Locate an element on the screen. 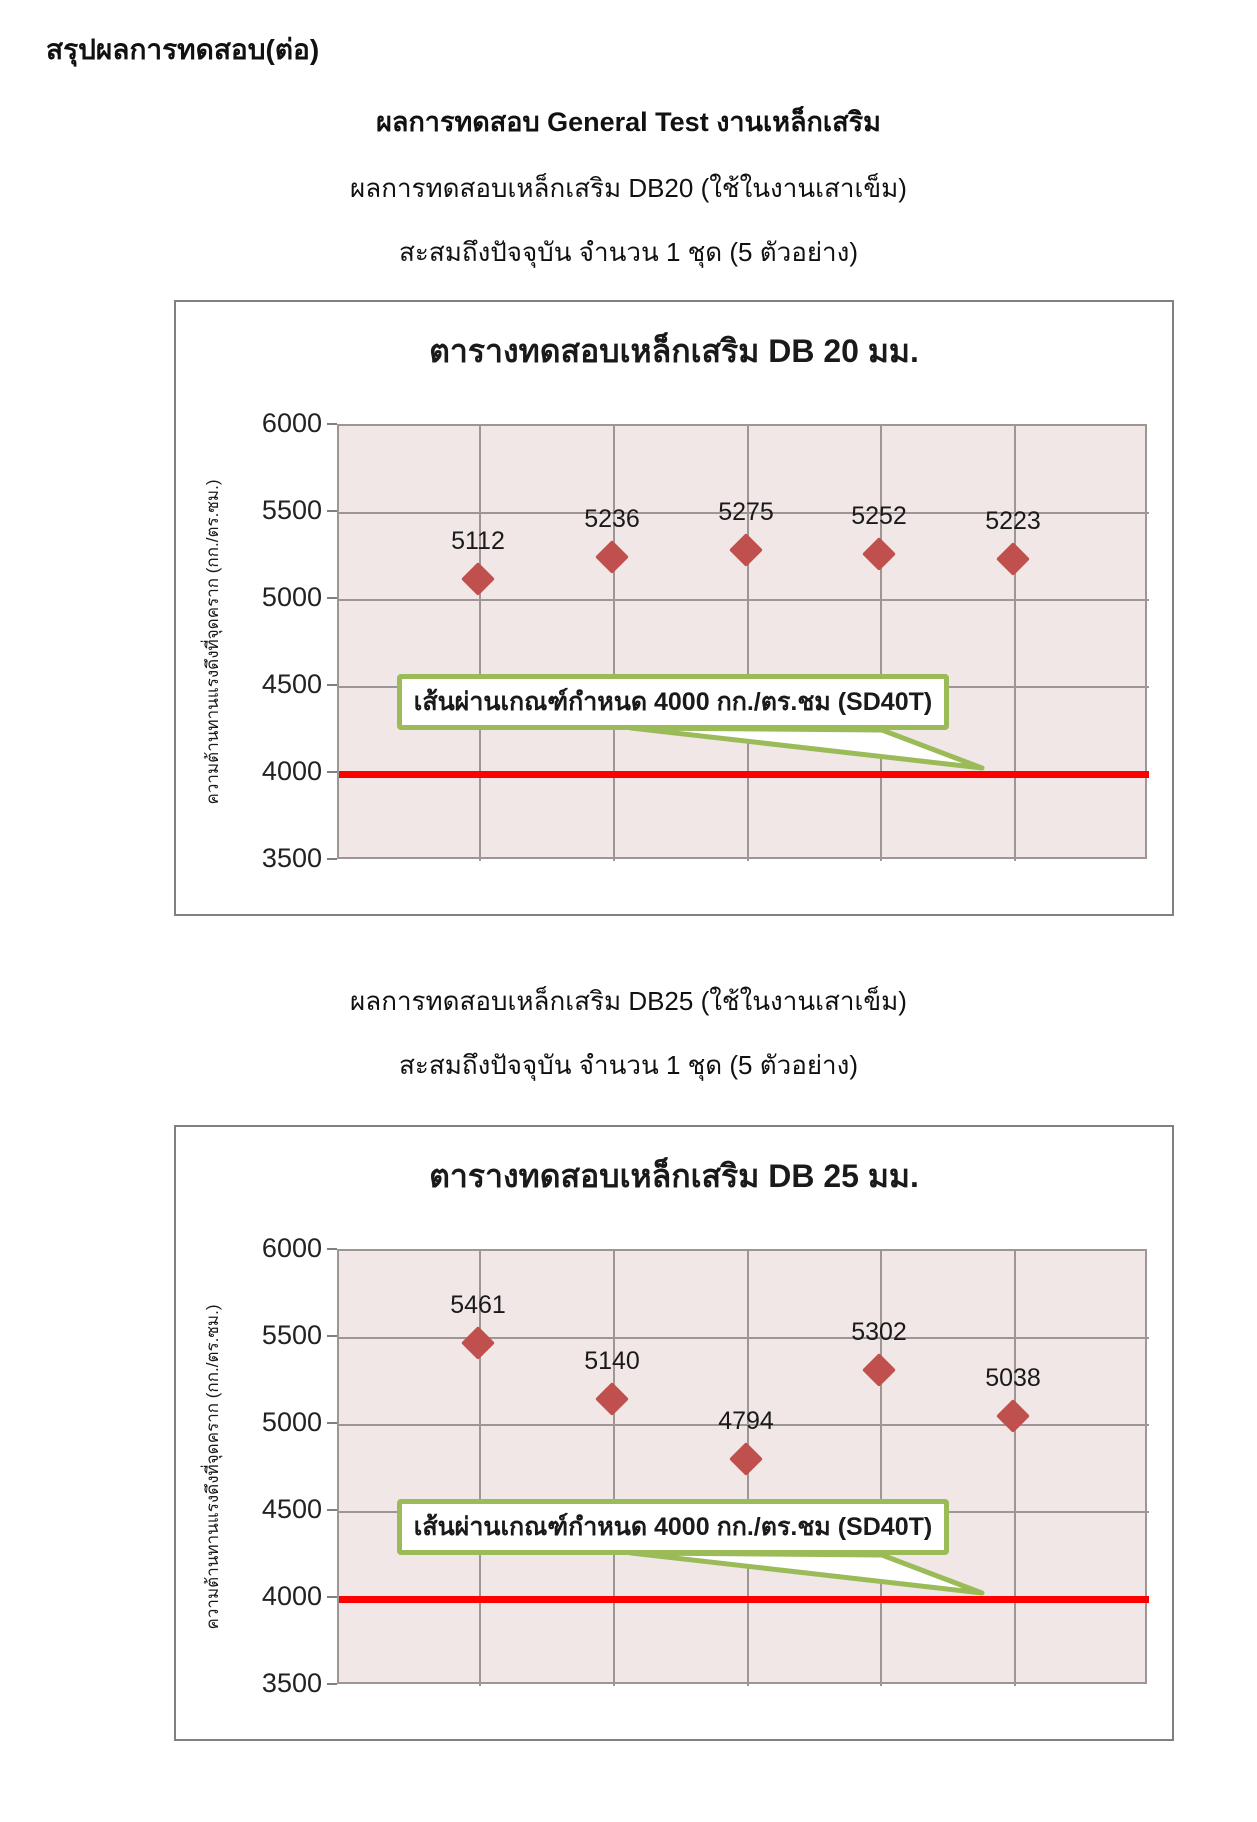  data-point-label: 5275 is located at coordinates (746, 512).